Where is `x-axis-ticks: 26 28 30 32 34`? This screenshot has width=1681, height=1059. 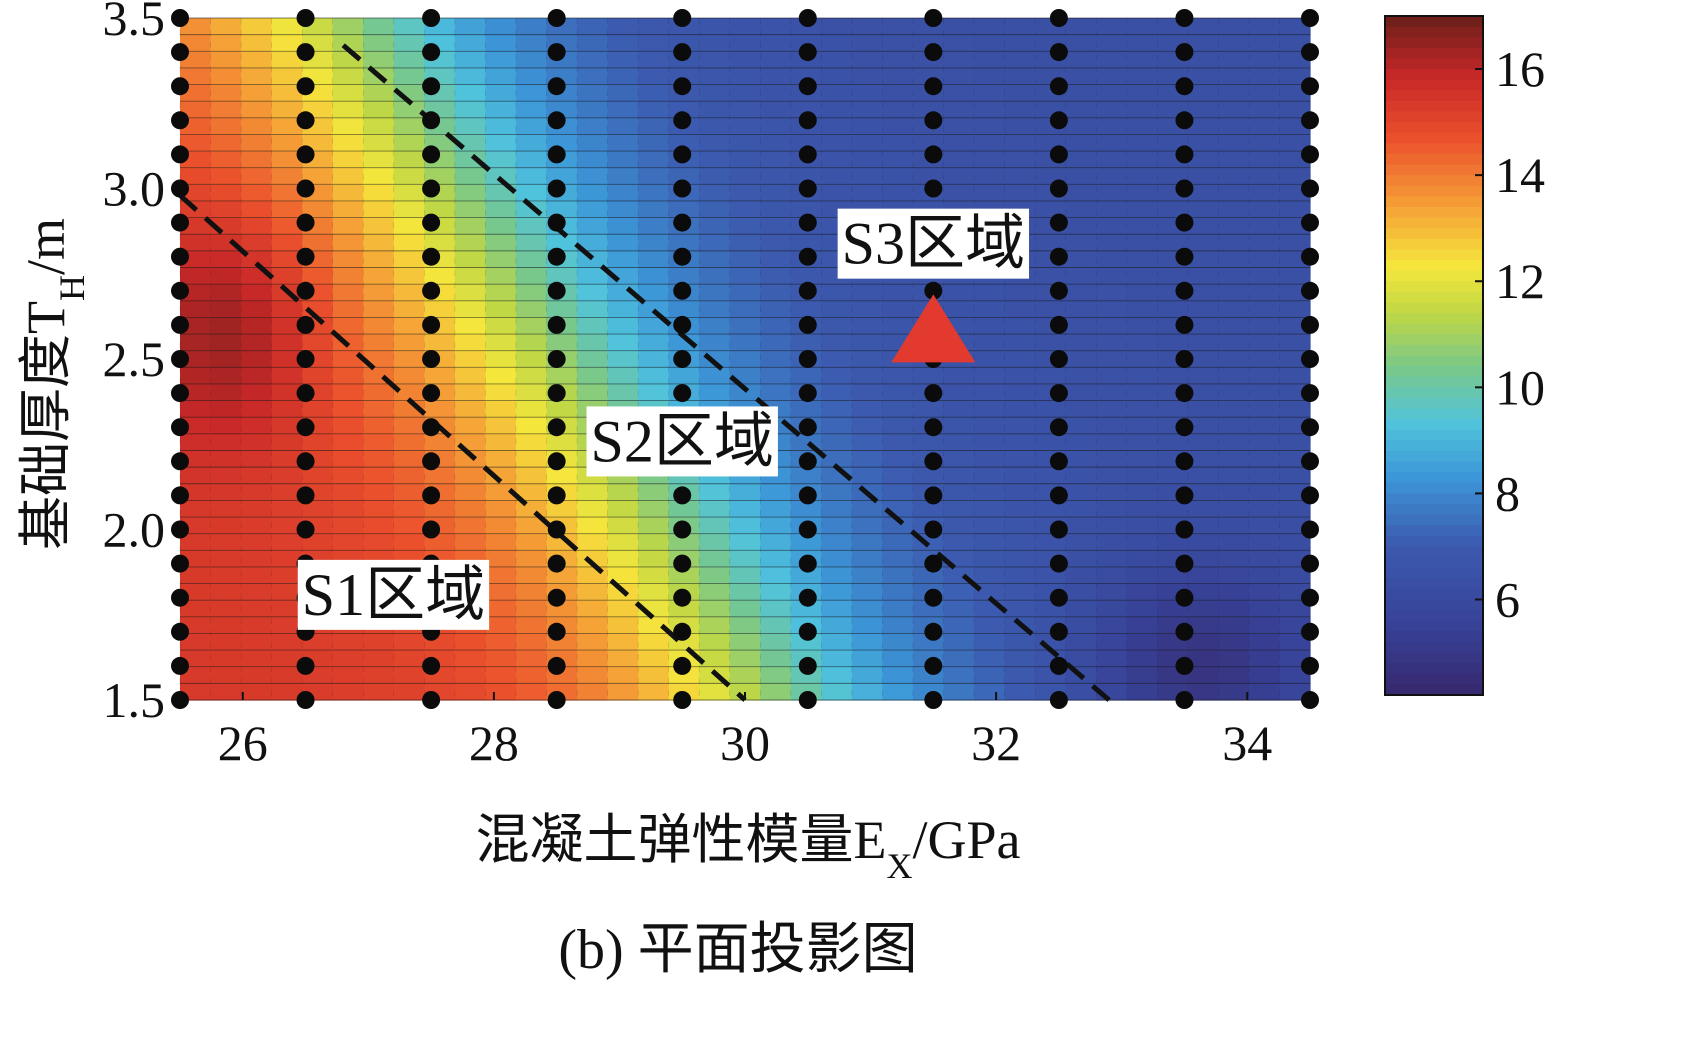 x-axis-ticks: 26 28 30 32 34 is located at coordinates (745, 731).